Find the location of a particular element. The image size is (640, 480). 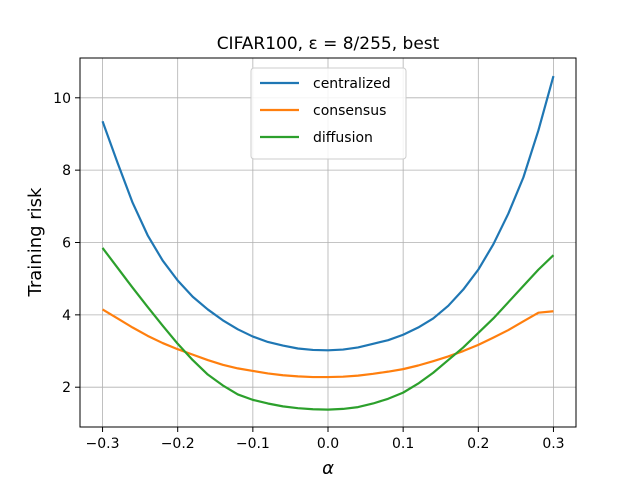

x-tick-label: −0.1 is located at coordinates (253, 444).